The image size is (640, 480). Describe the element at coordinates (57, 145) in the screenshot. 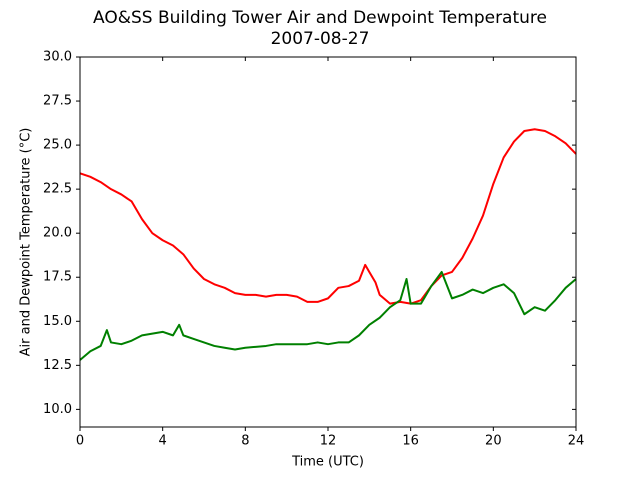

I see `y-tick-label: 25.0` at that location.